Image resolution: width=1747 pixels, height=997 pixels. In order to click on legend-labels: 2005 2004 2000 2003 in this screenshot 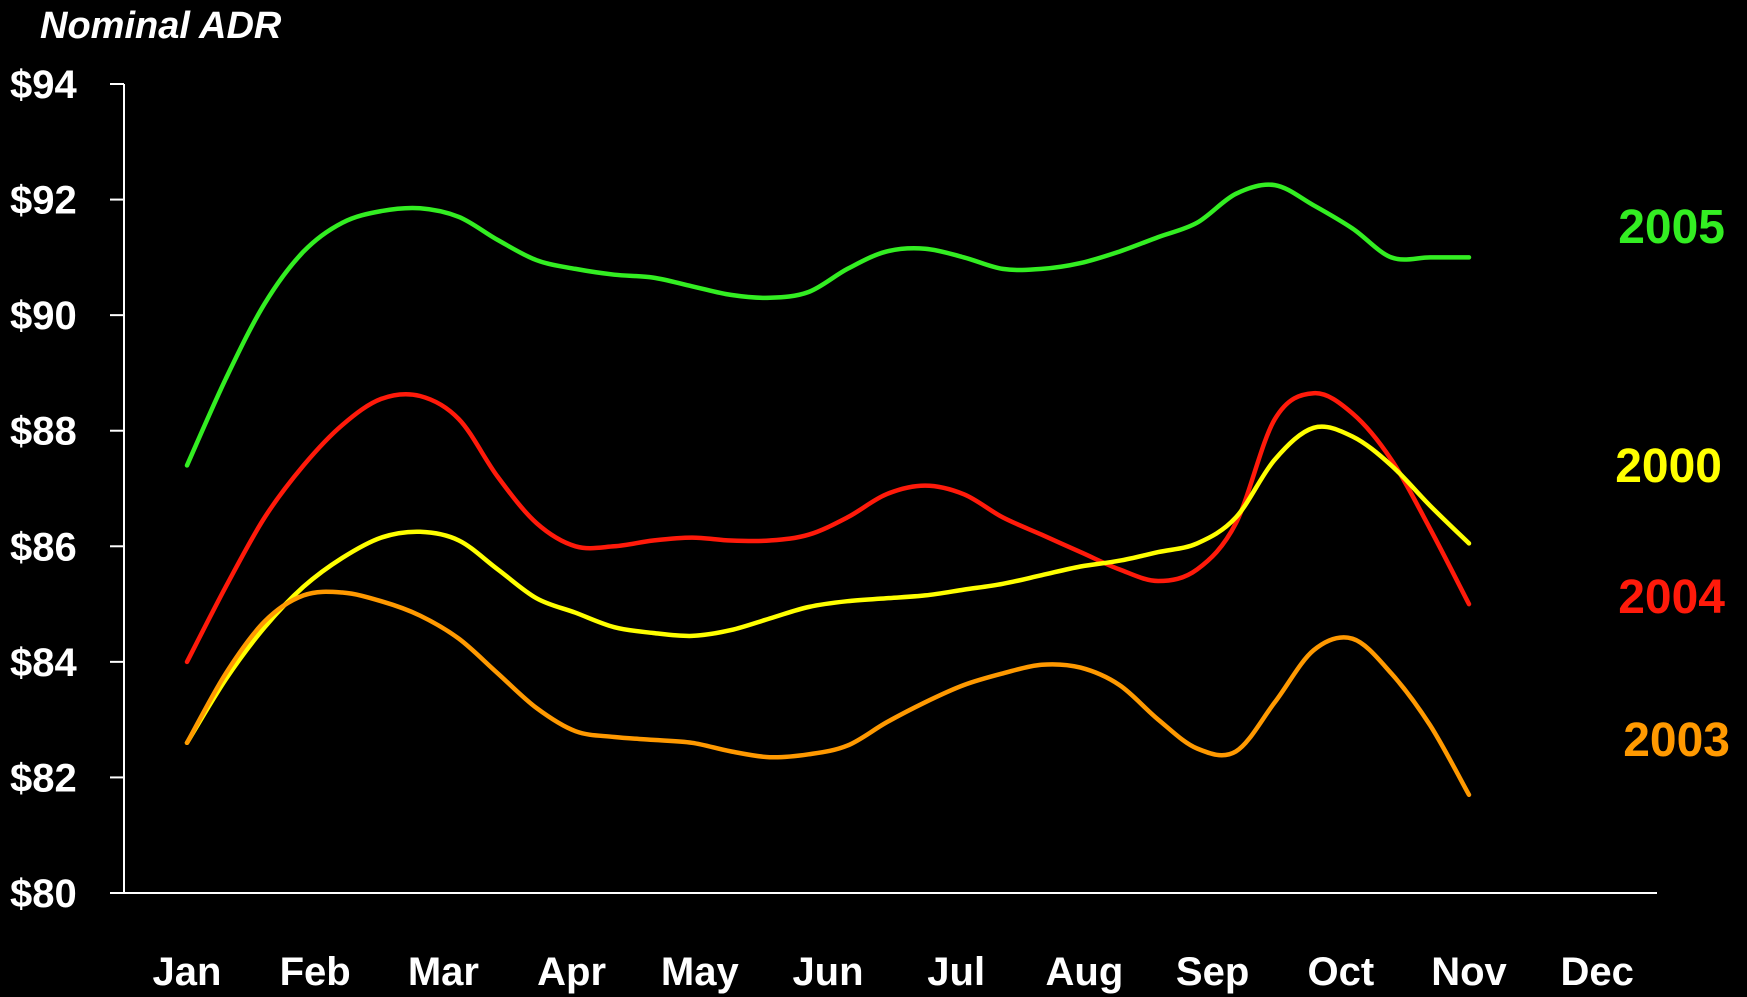, I will do `click(1672, 484)`.